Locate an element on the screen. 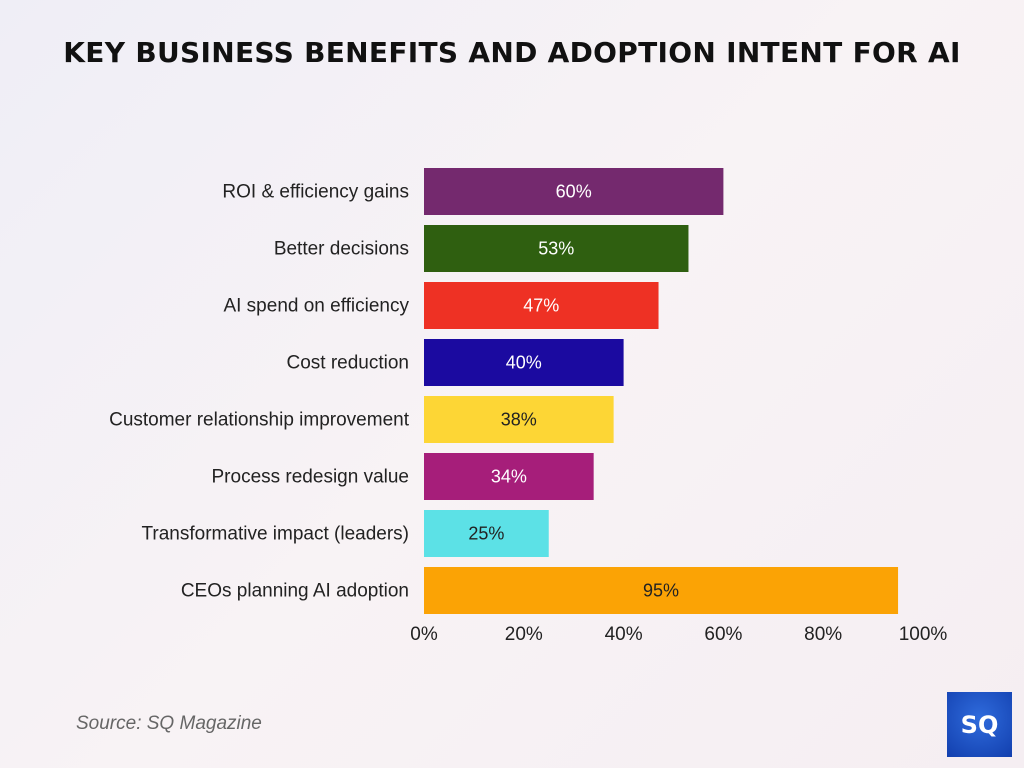 This screenshot has width=1024, height=768. data-label: 38% is located at coordinates (519, 420).